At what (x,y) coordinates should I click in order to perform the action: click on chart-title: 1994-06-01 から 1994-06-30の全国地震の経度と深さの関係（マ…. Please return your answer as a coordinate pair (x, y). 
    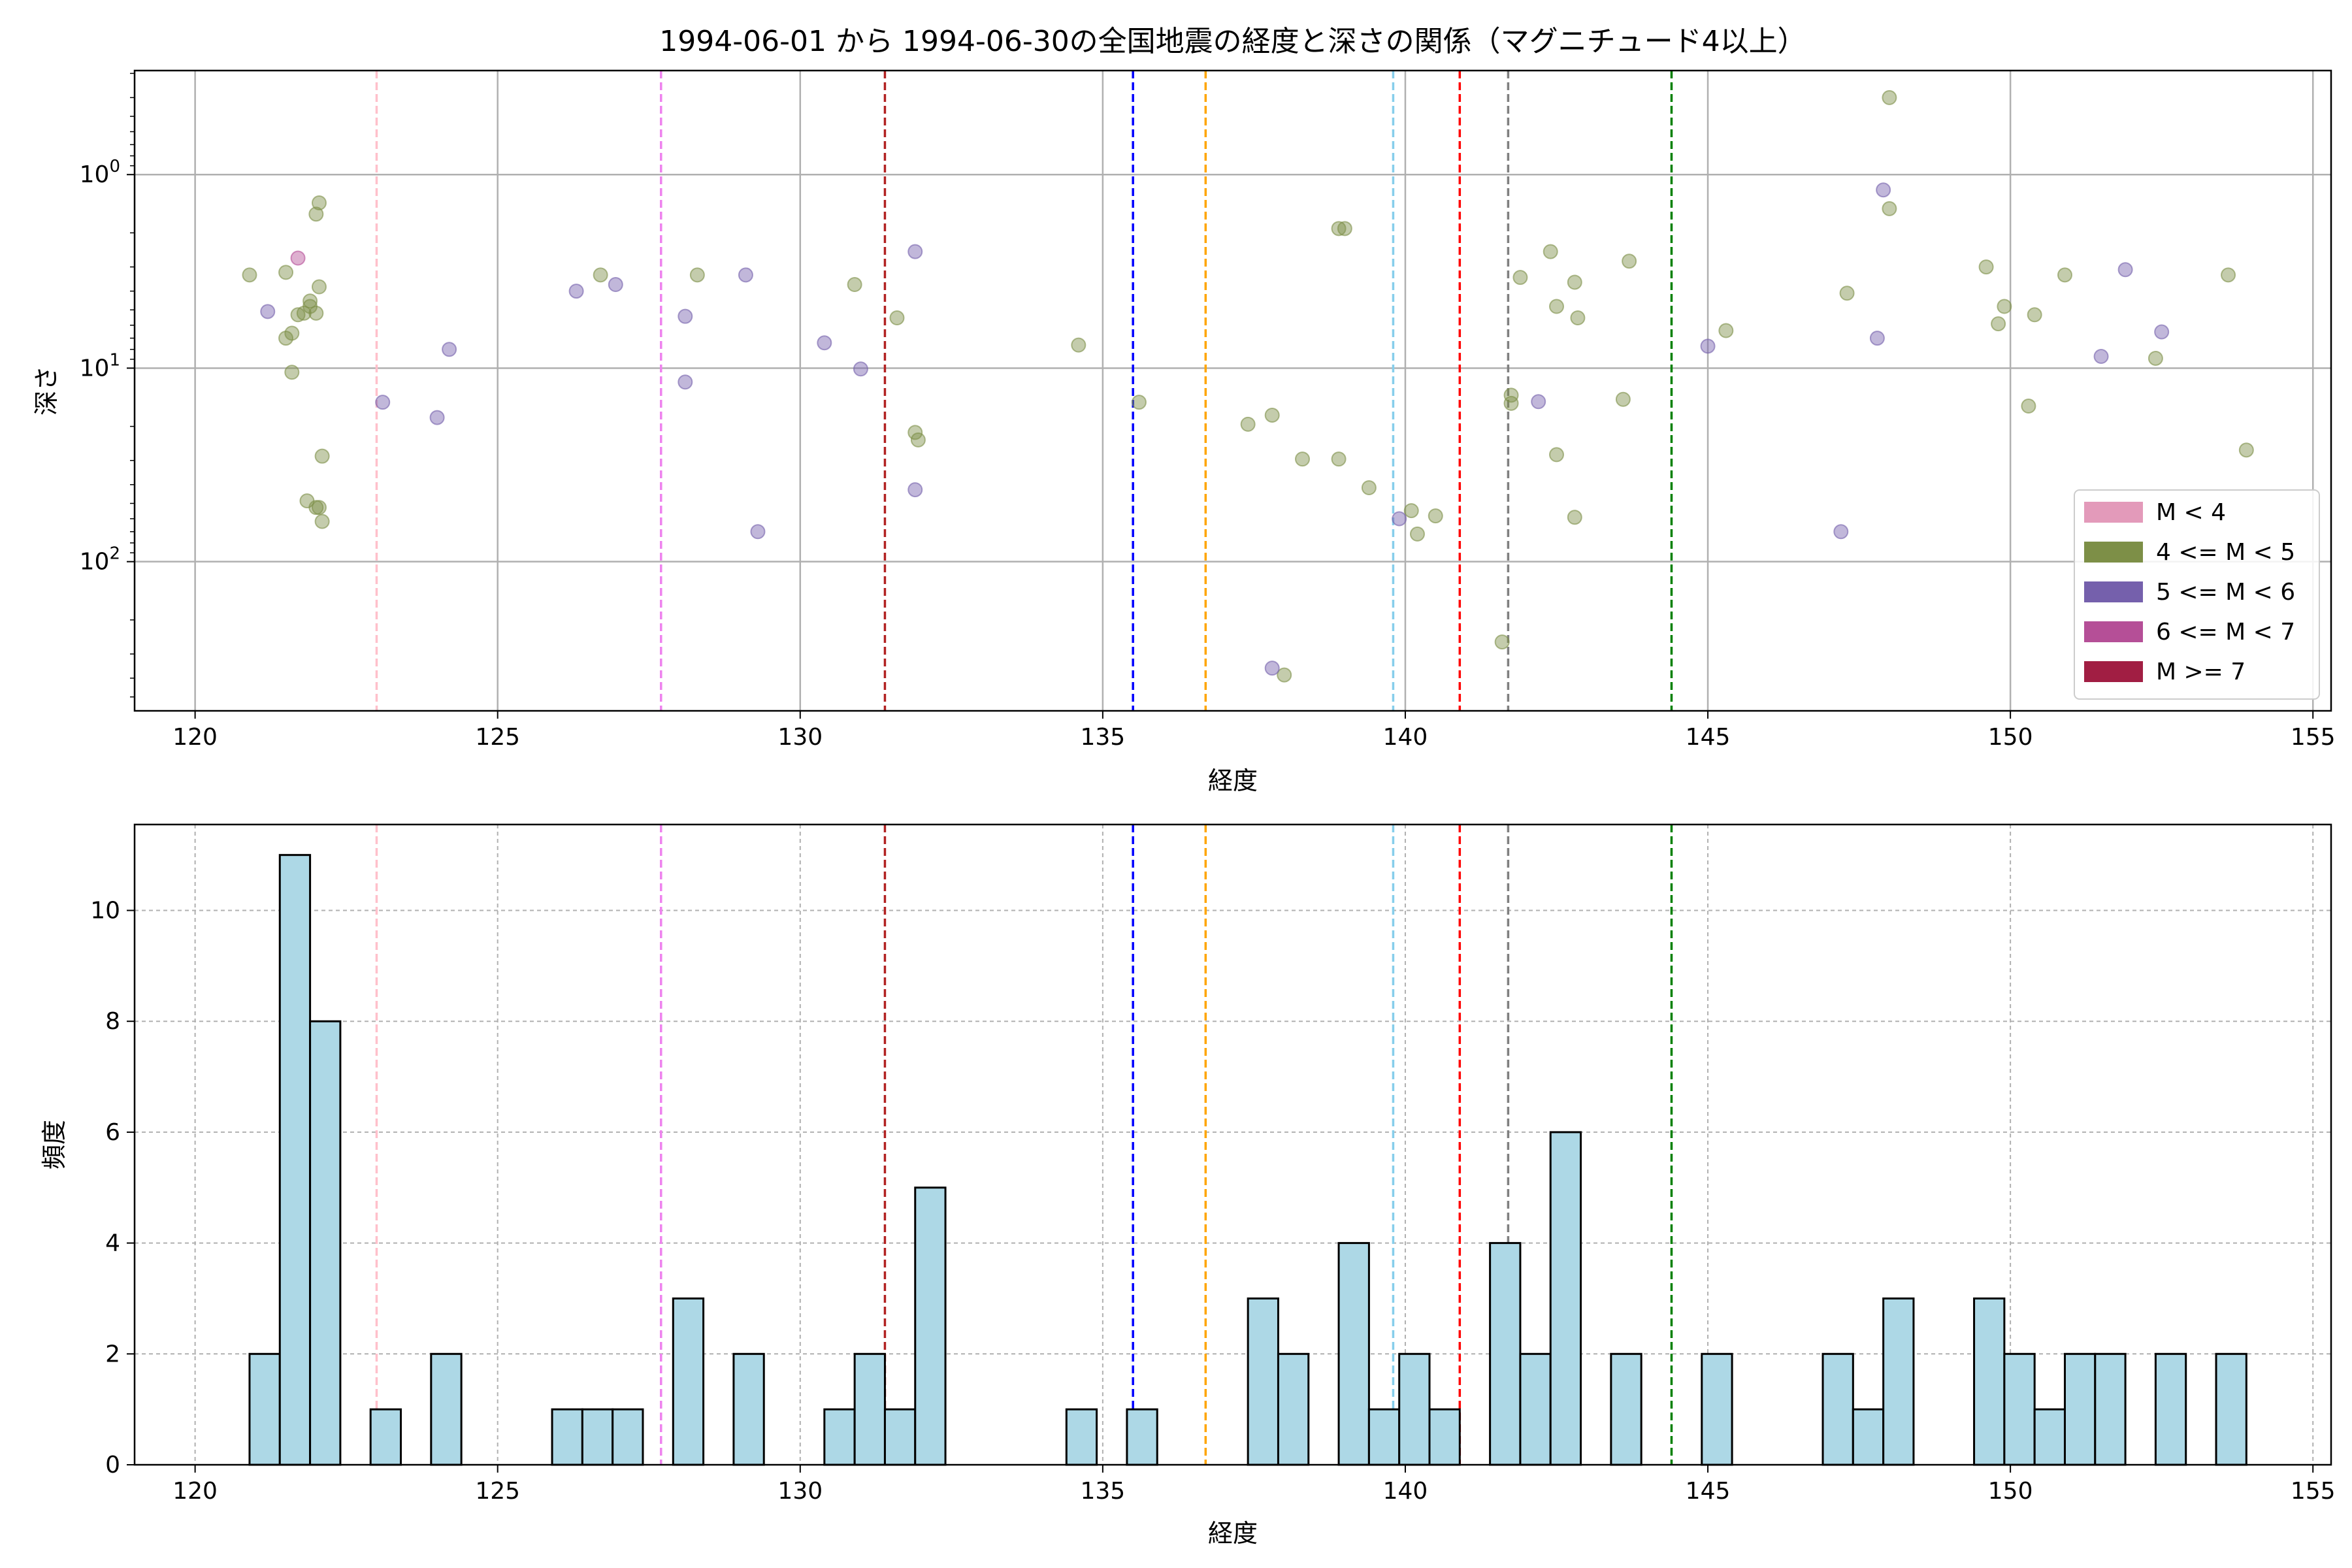
    Looking at the image, I should click on (1232, 41).